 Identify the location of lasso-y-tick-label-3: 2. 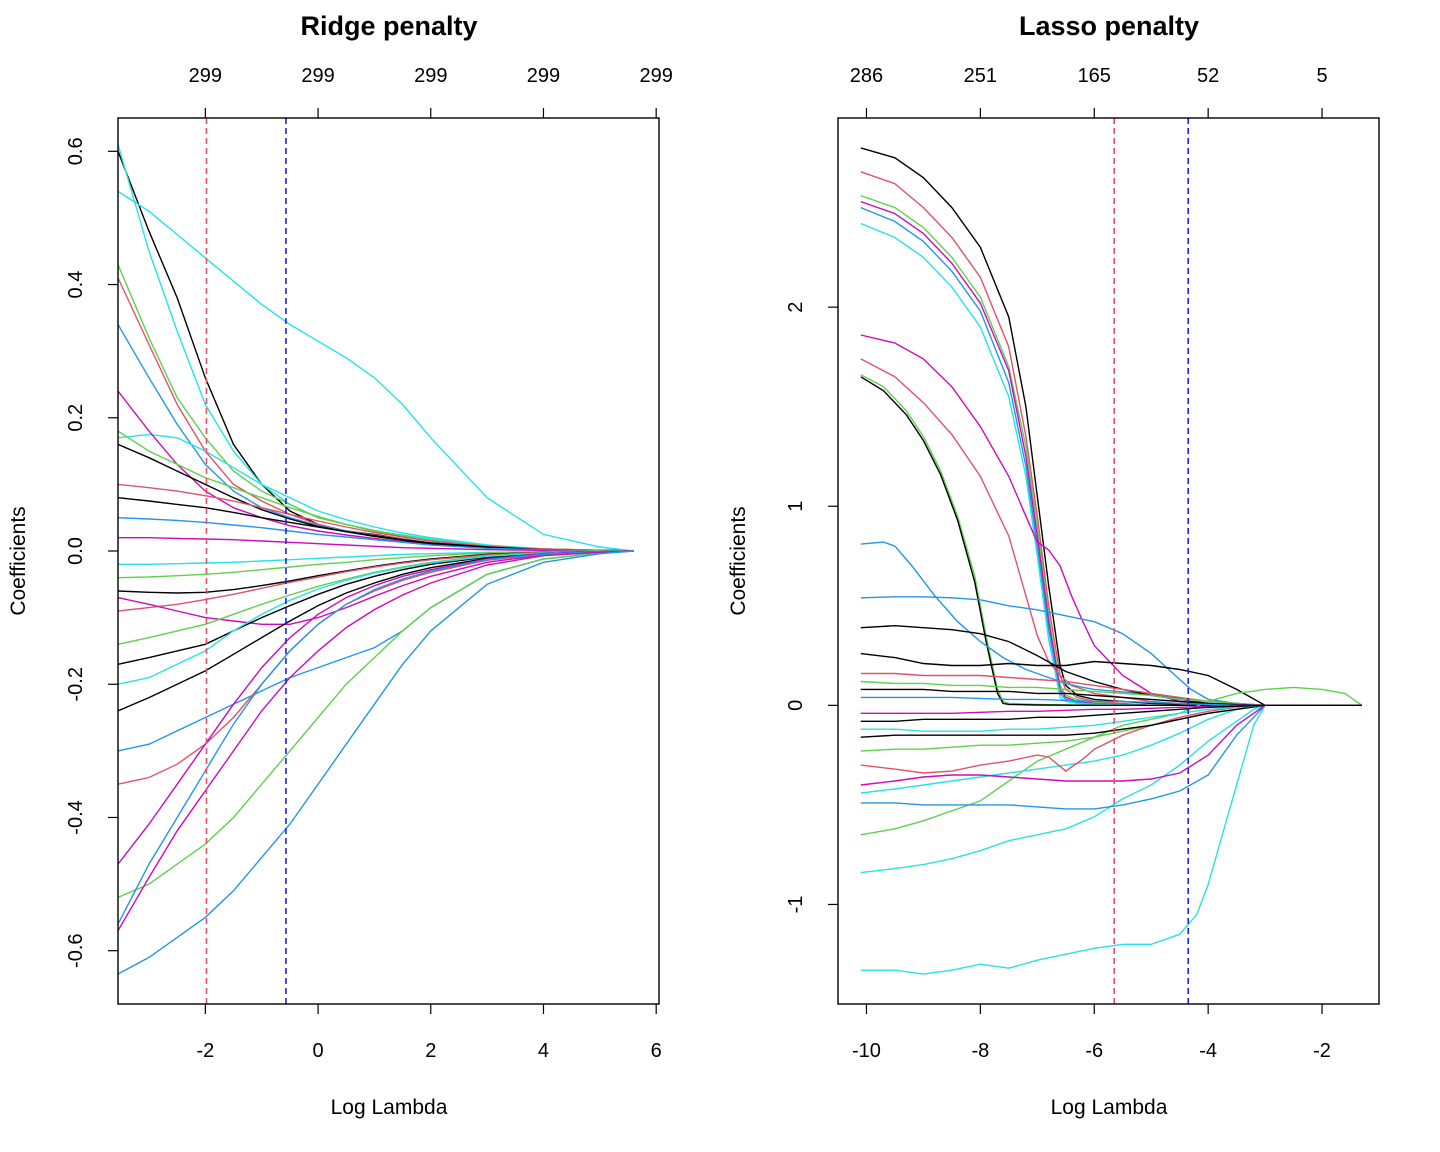
(796, 307).